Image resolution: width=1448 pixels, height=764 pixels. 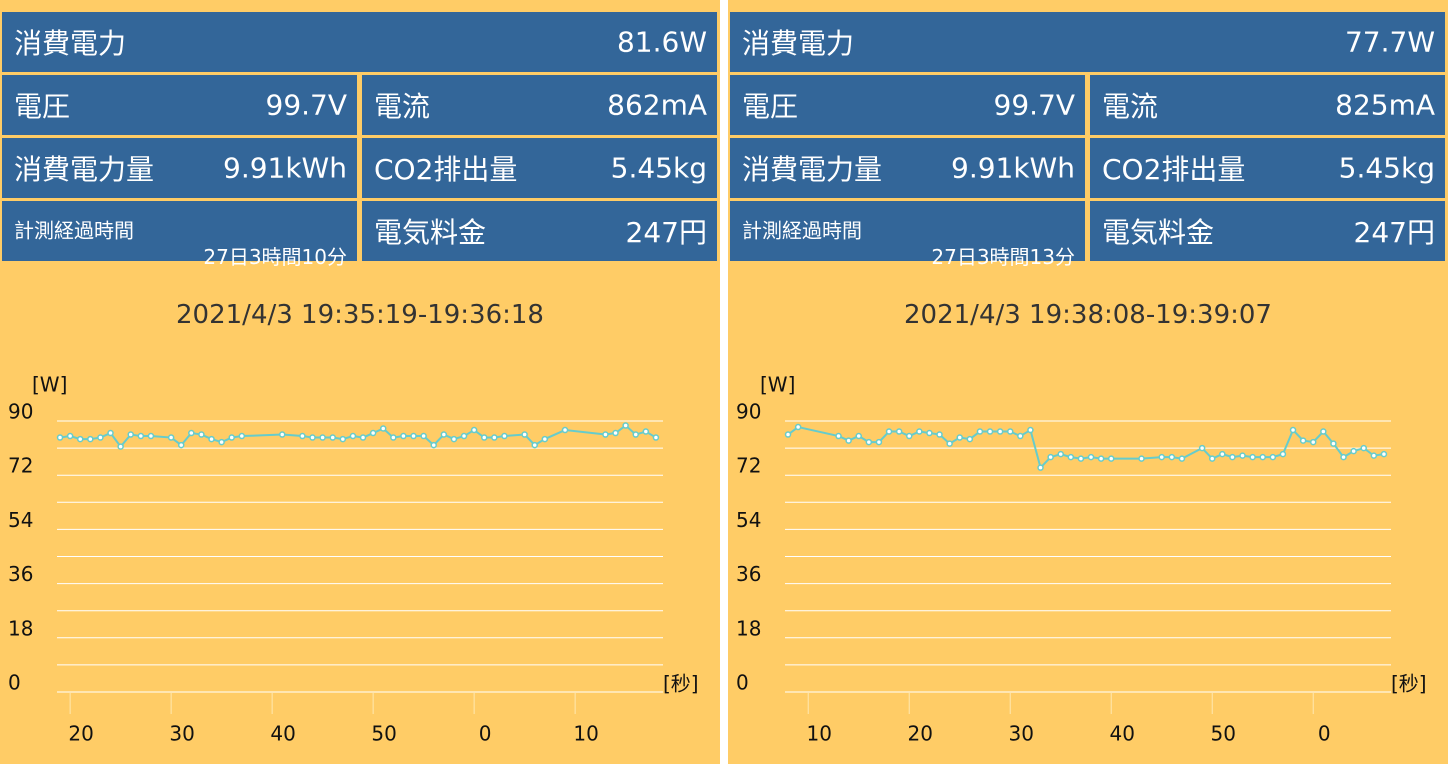 I want to click on cell-label: 電圧, so click(x=42, y=106).